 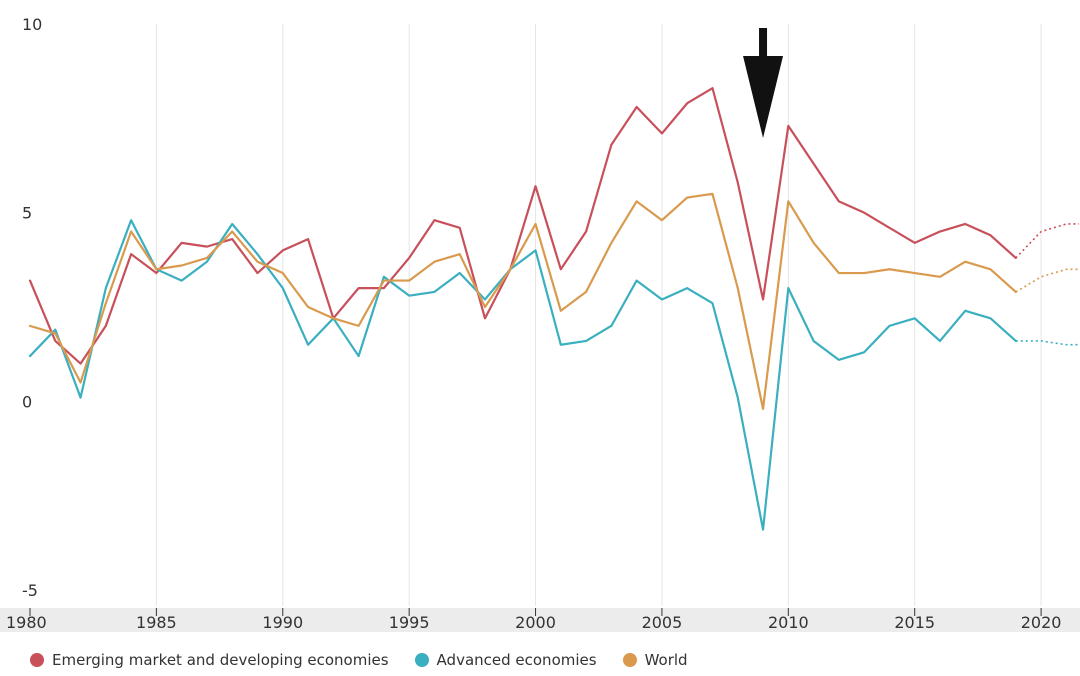 What do you see at coordinates (26, 622) in the screenshot?
I see `x-tick-label: 1980` at bounding box center [26, 622].